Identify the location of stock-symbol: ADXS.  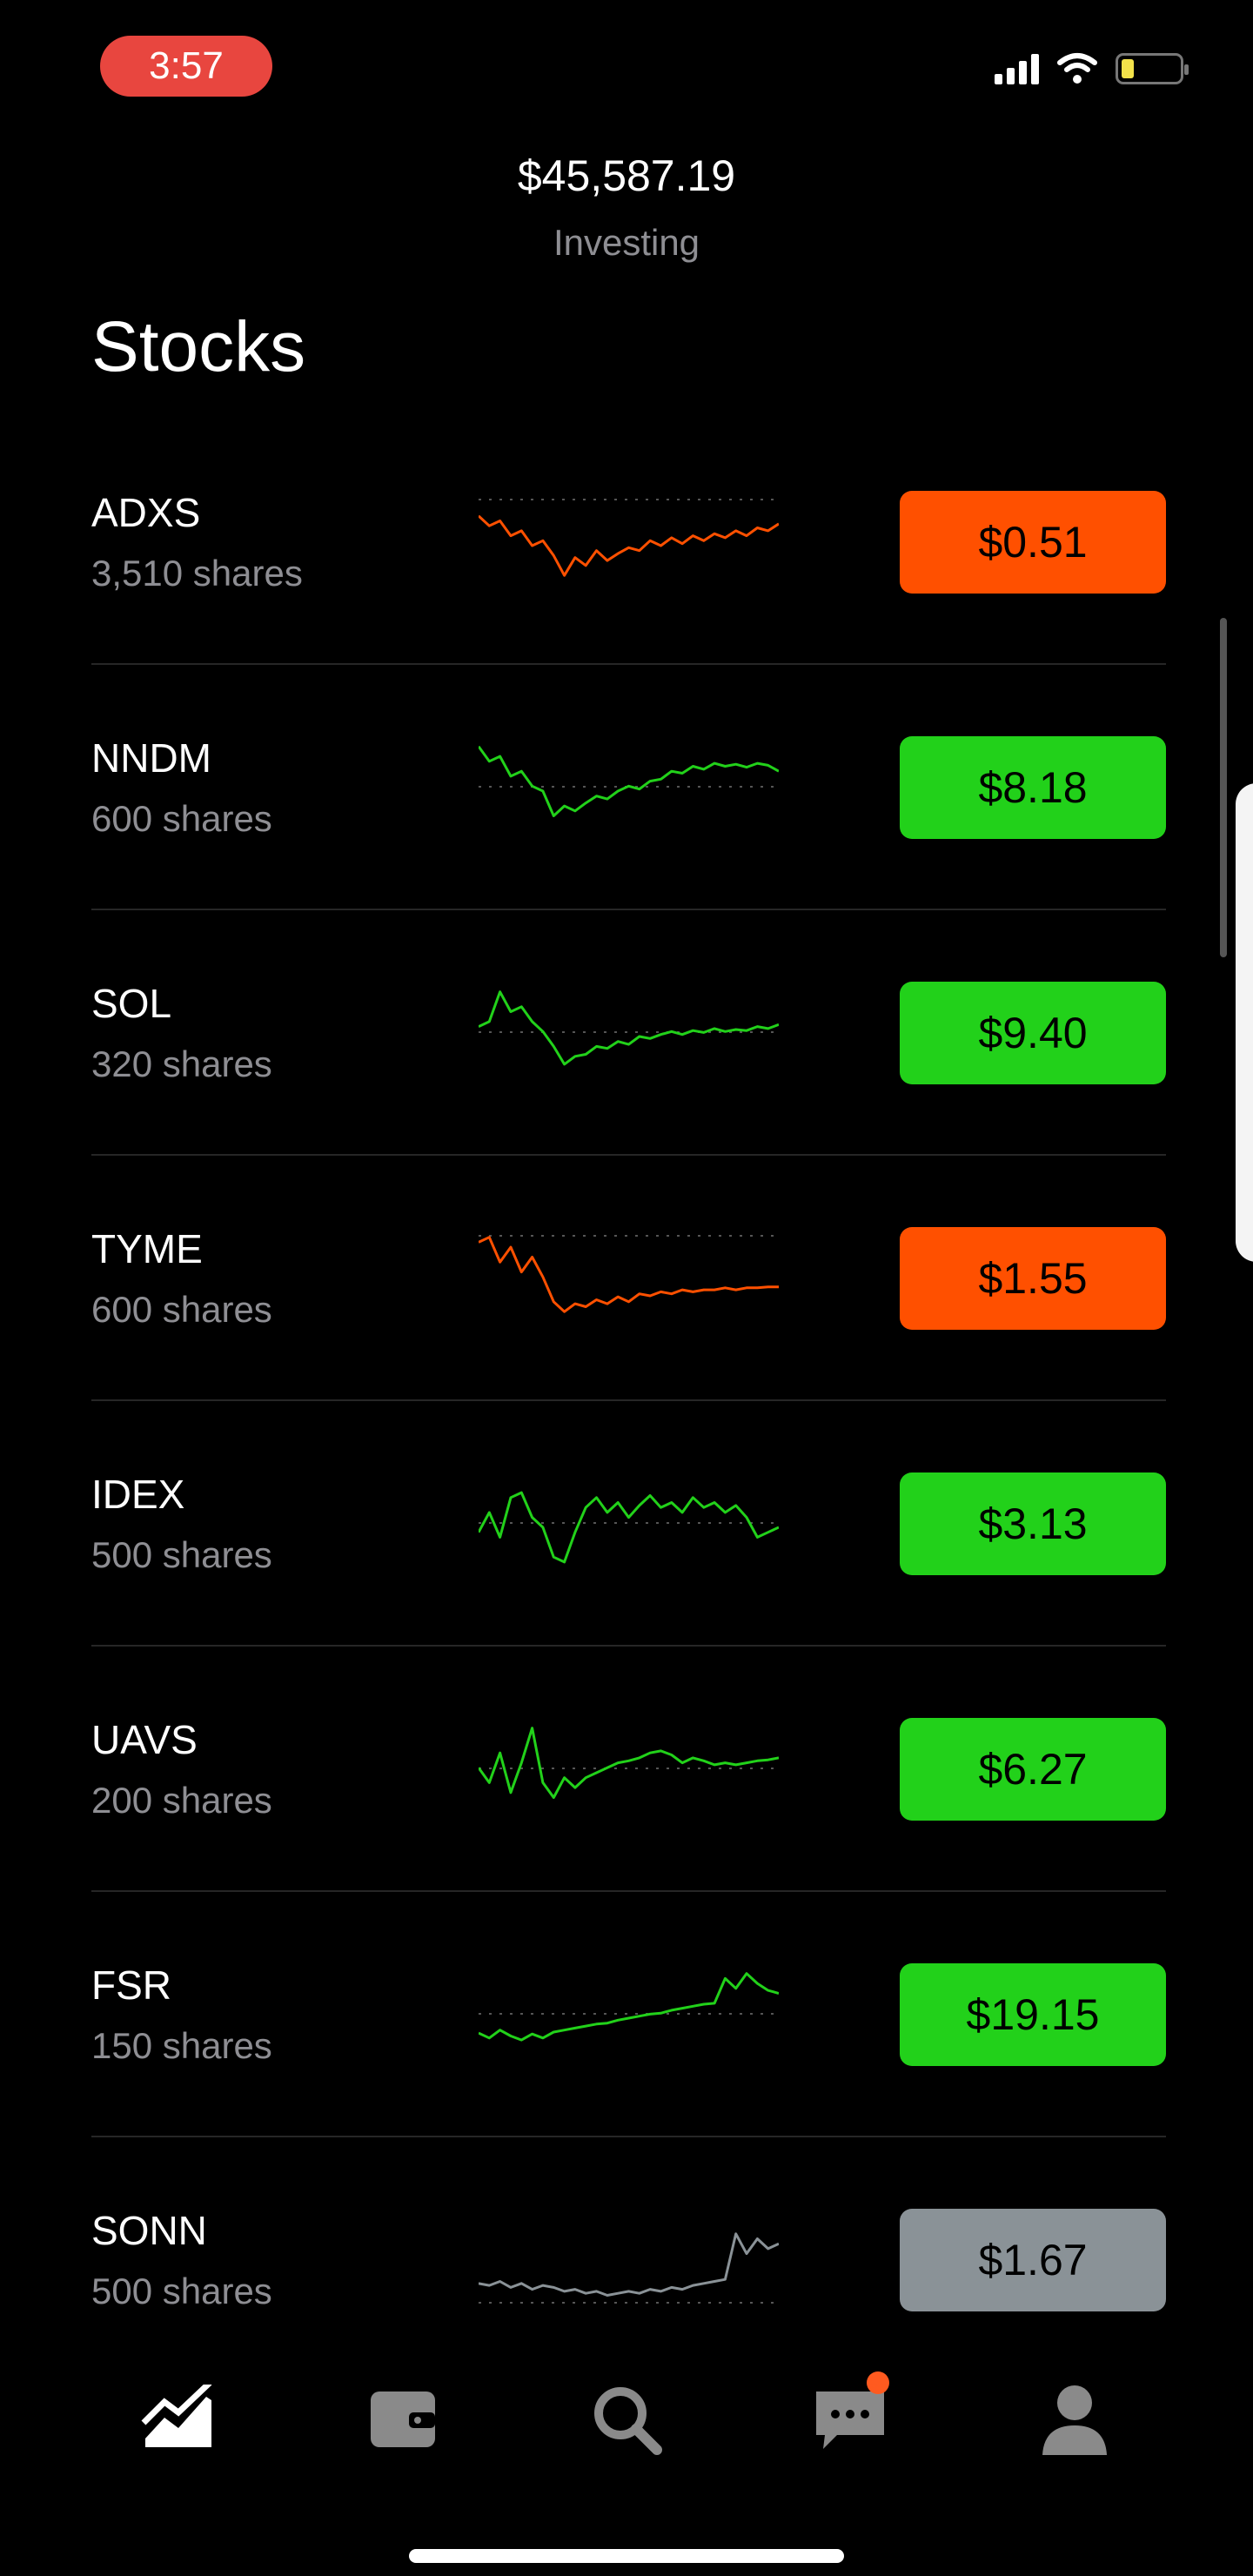
(146, 512).